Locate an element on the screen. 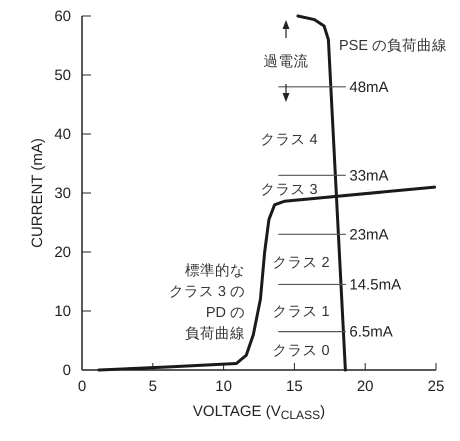 This screenshot has width=460, height=441. x-tick-label: 20 is located at coordinates (365, 386).